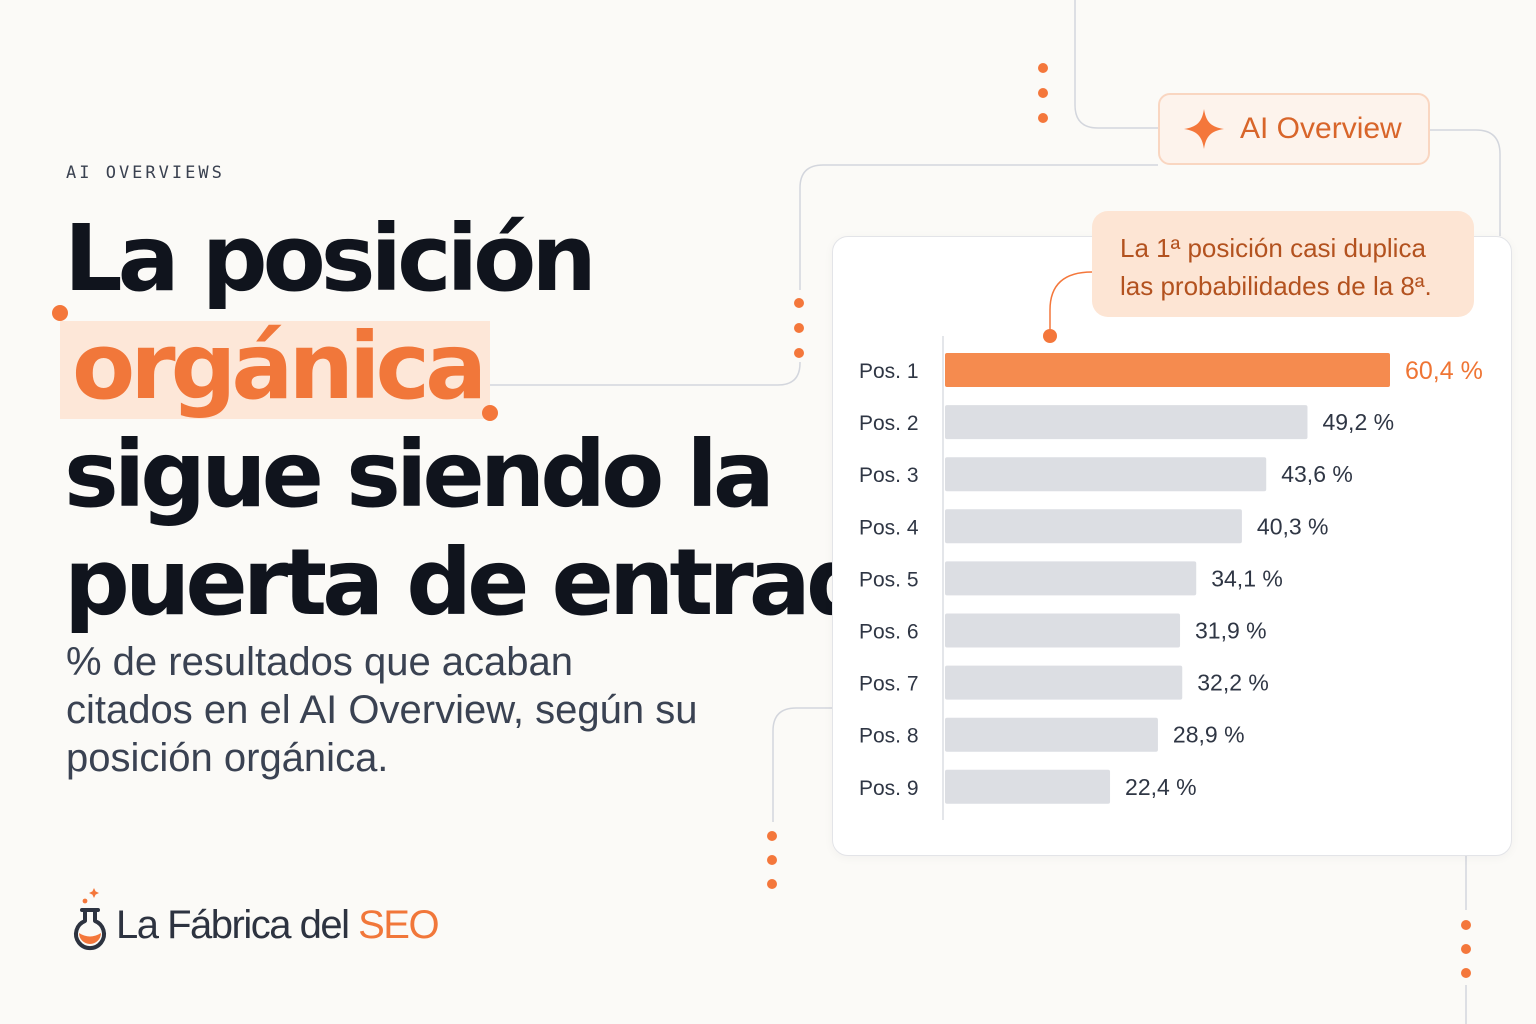 This screenshot has width=1536, height=1024. What do you see at coordinates (889, 579) in the screenshot?
I see `category-label: Pos. 5` at bounding box center [889, 579].